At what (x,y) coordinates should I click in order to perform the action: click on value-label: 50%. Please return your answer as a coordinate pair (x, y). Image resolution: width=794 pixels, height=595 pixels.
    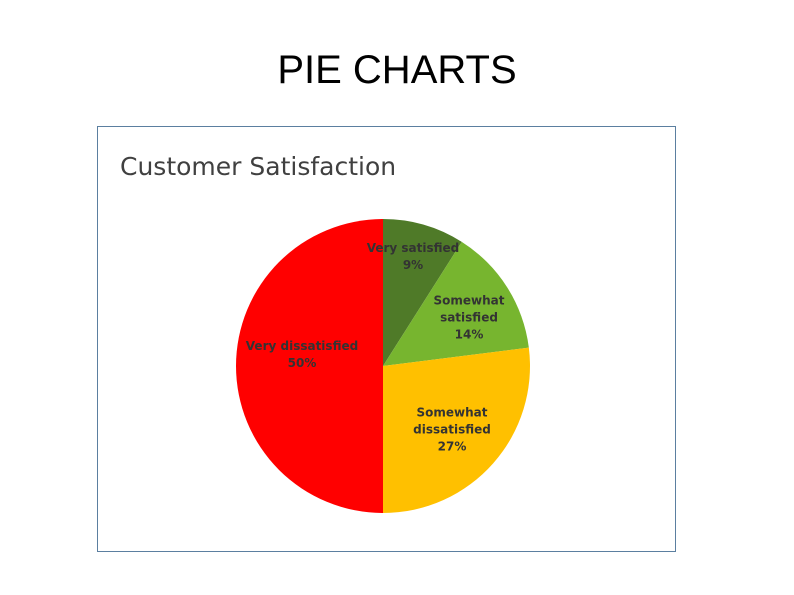
    Looking at the image, I should click on (302, 363).